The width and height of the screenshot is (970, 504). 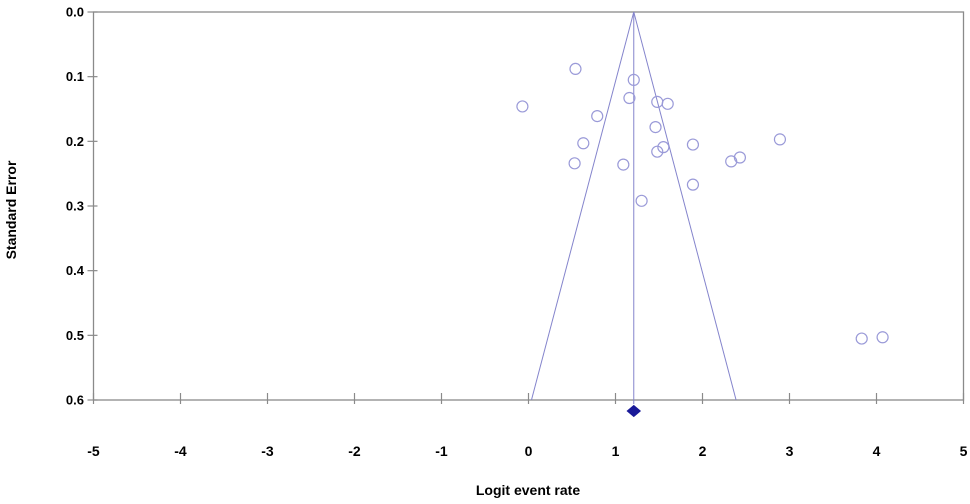 What do you see at coordinates (616, 451) in the screenshot?
I see `x-axis-tick-label: 1` at bounding box center [616, 451].